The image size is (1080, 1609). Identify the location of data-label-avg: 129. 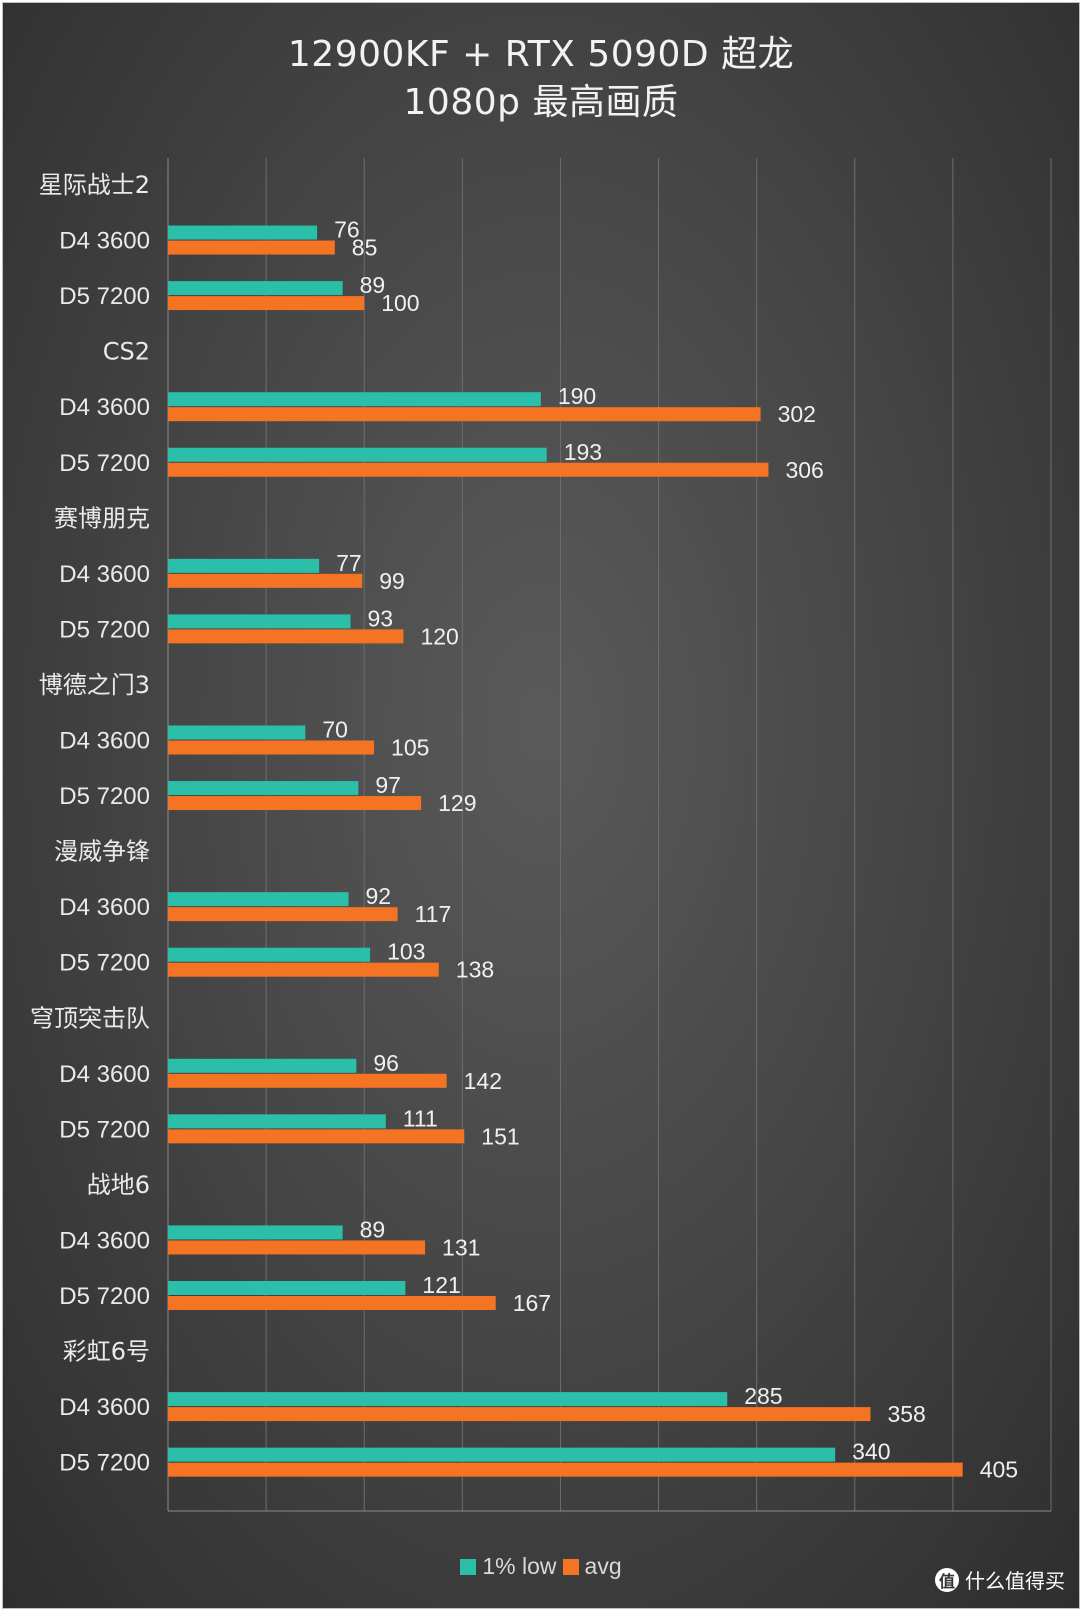
(457, 803).